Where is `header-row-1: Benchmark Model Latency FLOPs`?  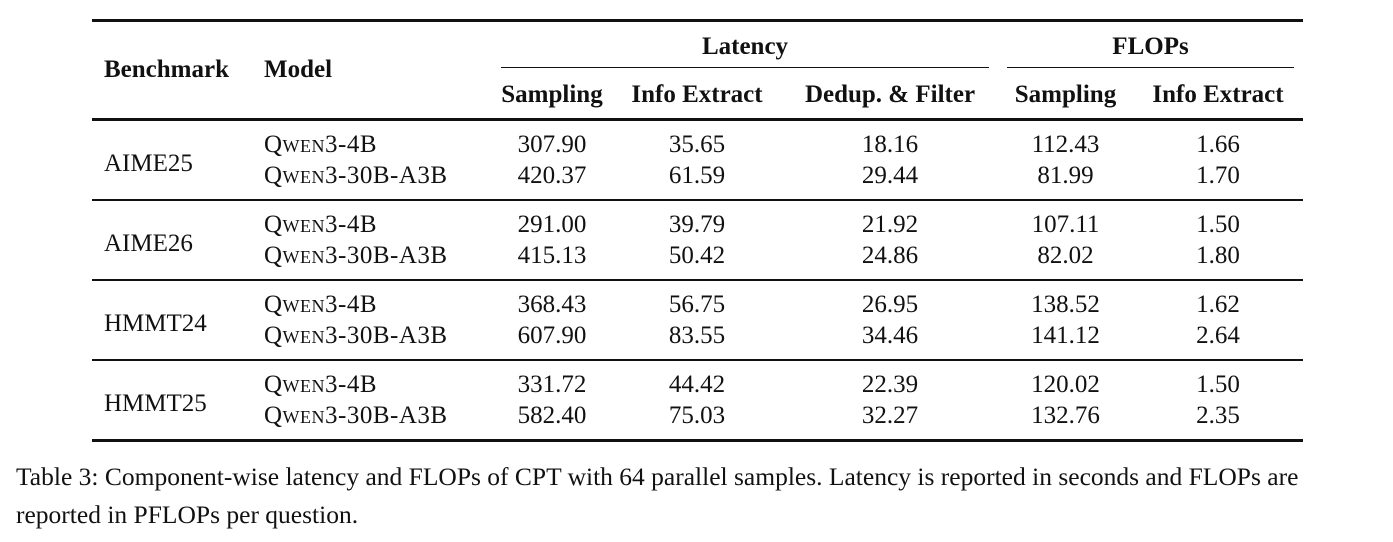
header-row-1: Benchmark Model Latency FLOPs is located at coordinates (697, 51).